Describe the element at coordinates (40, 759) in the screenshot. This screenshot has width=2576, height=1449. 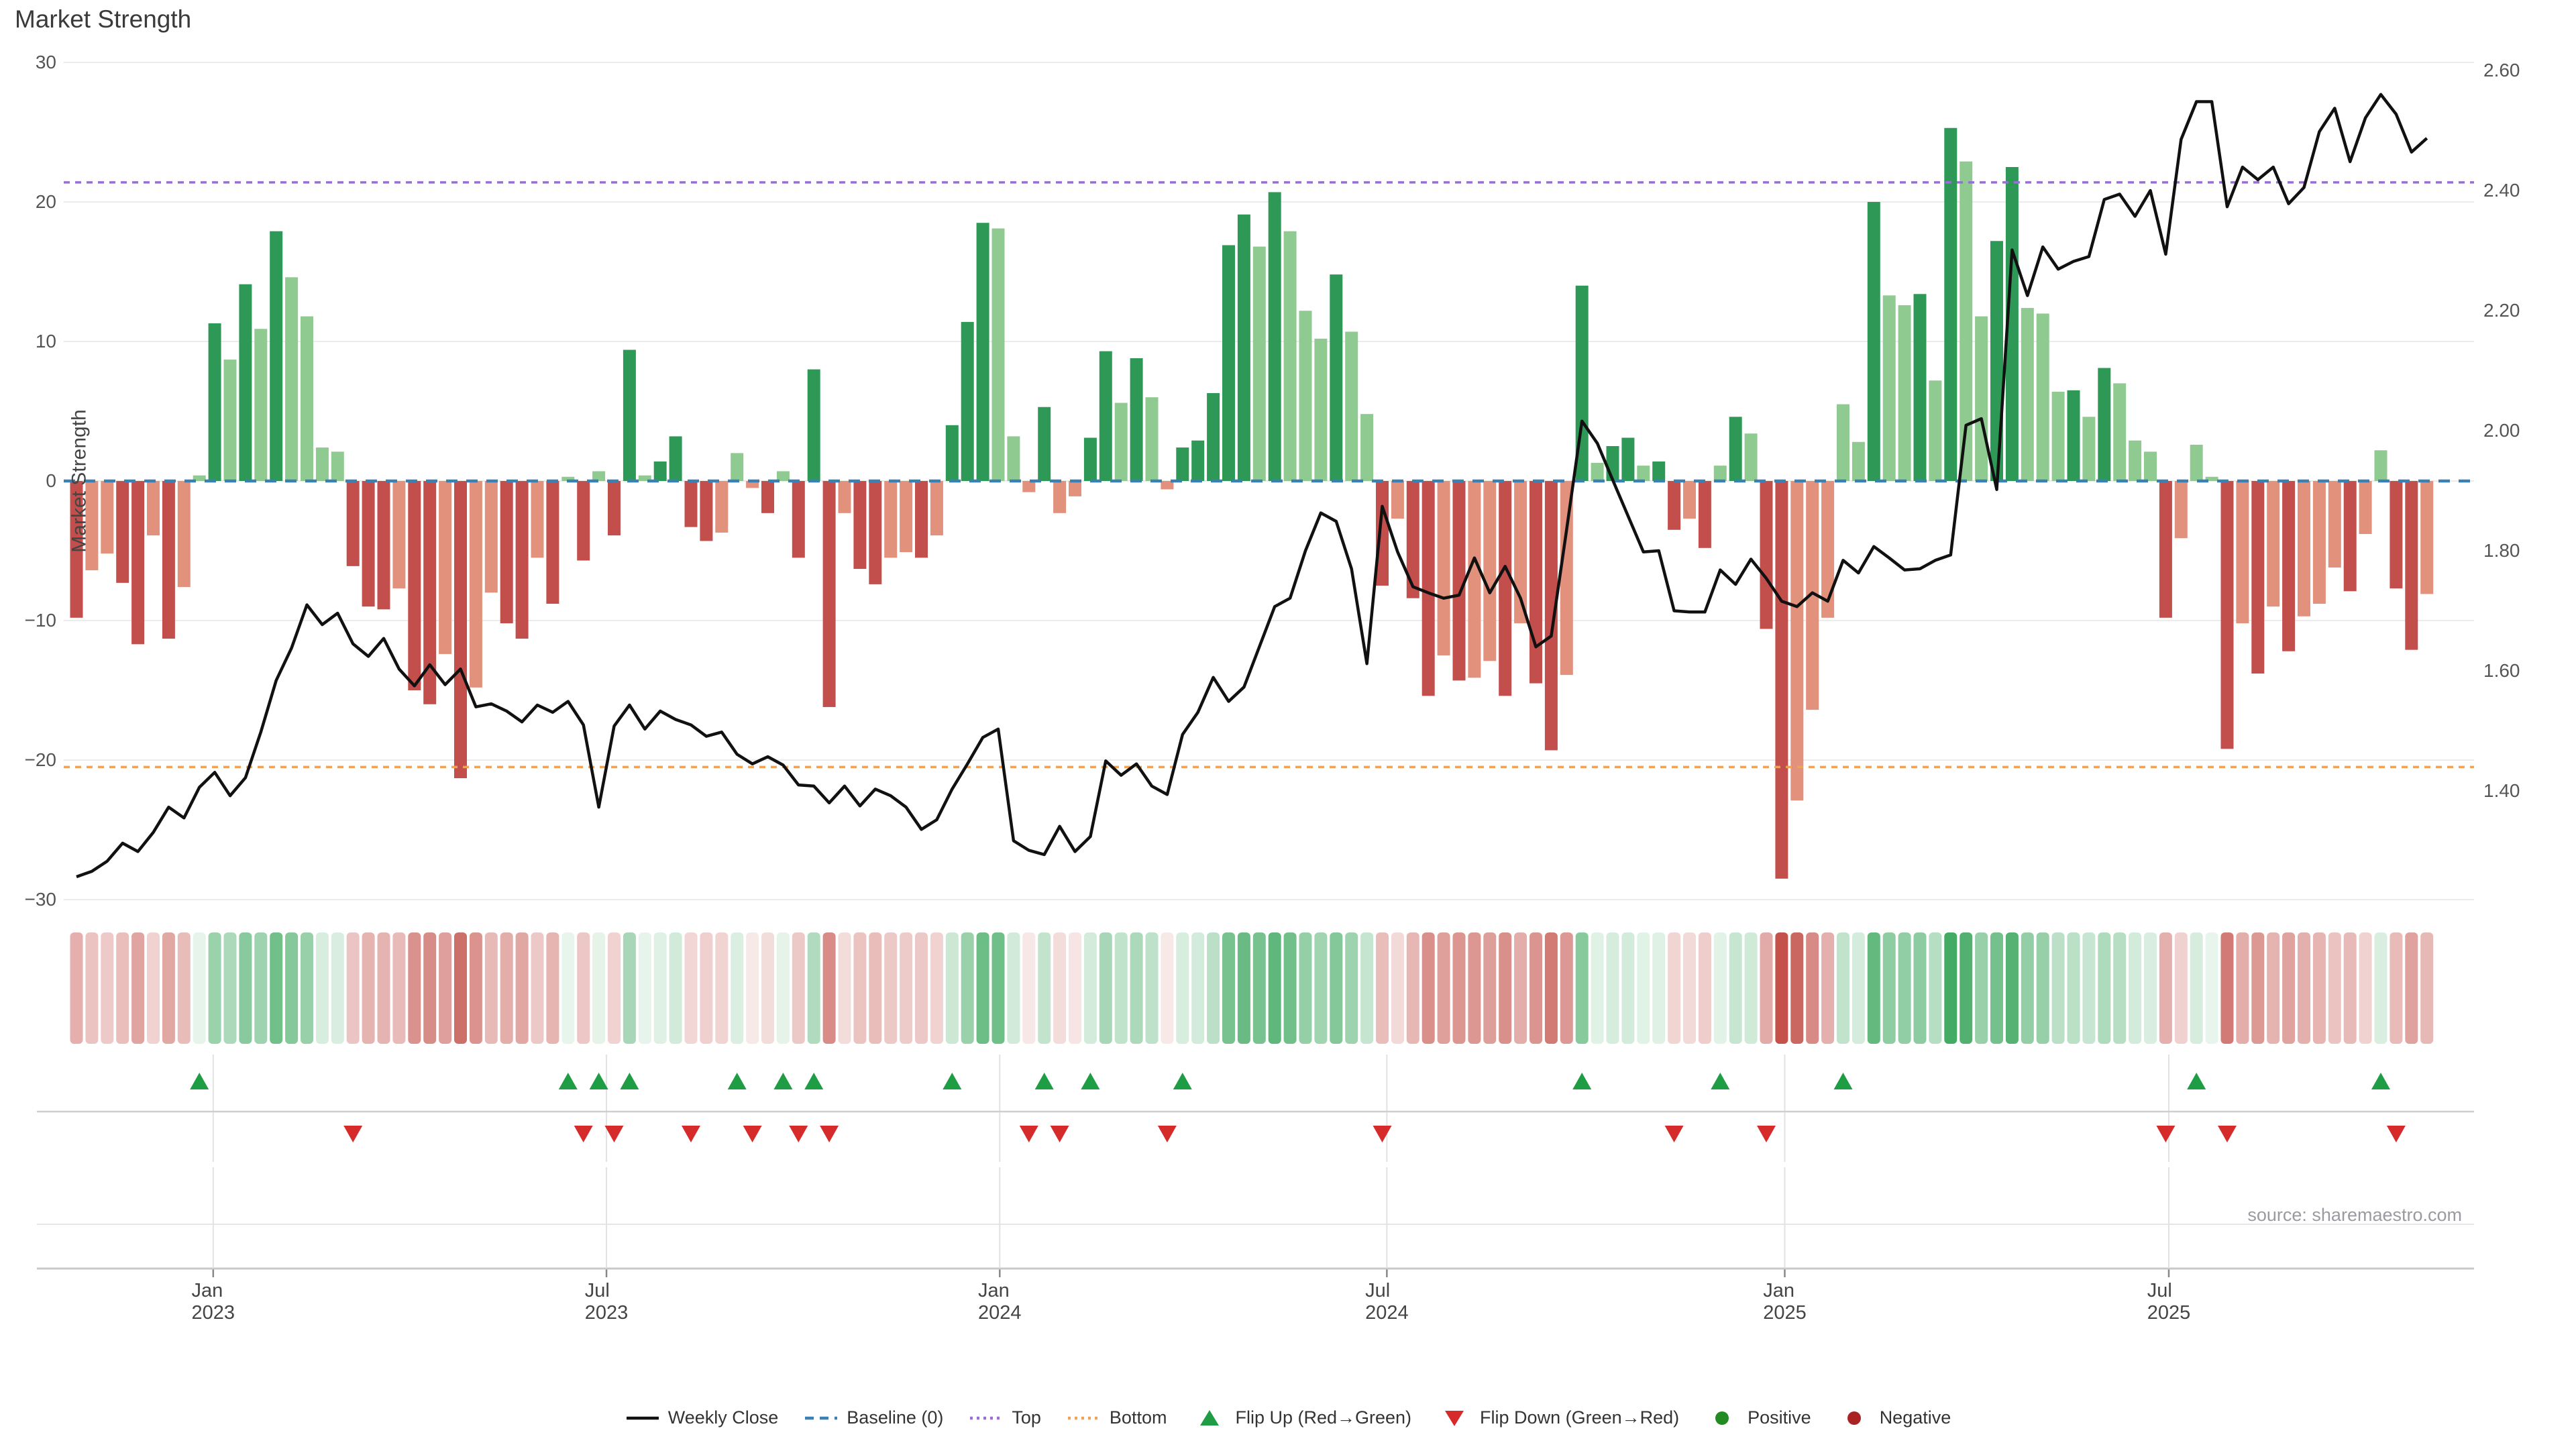
I see `left-axis-tick-label: −20` at that location.